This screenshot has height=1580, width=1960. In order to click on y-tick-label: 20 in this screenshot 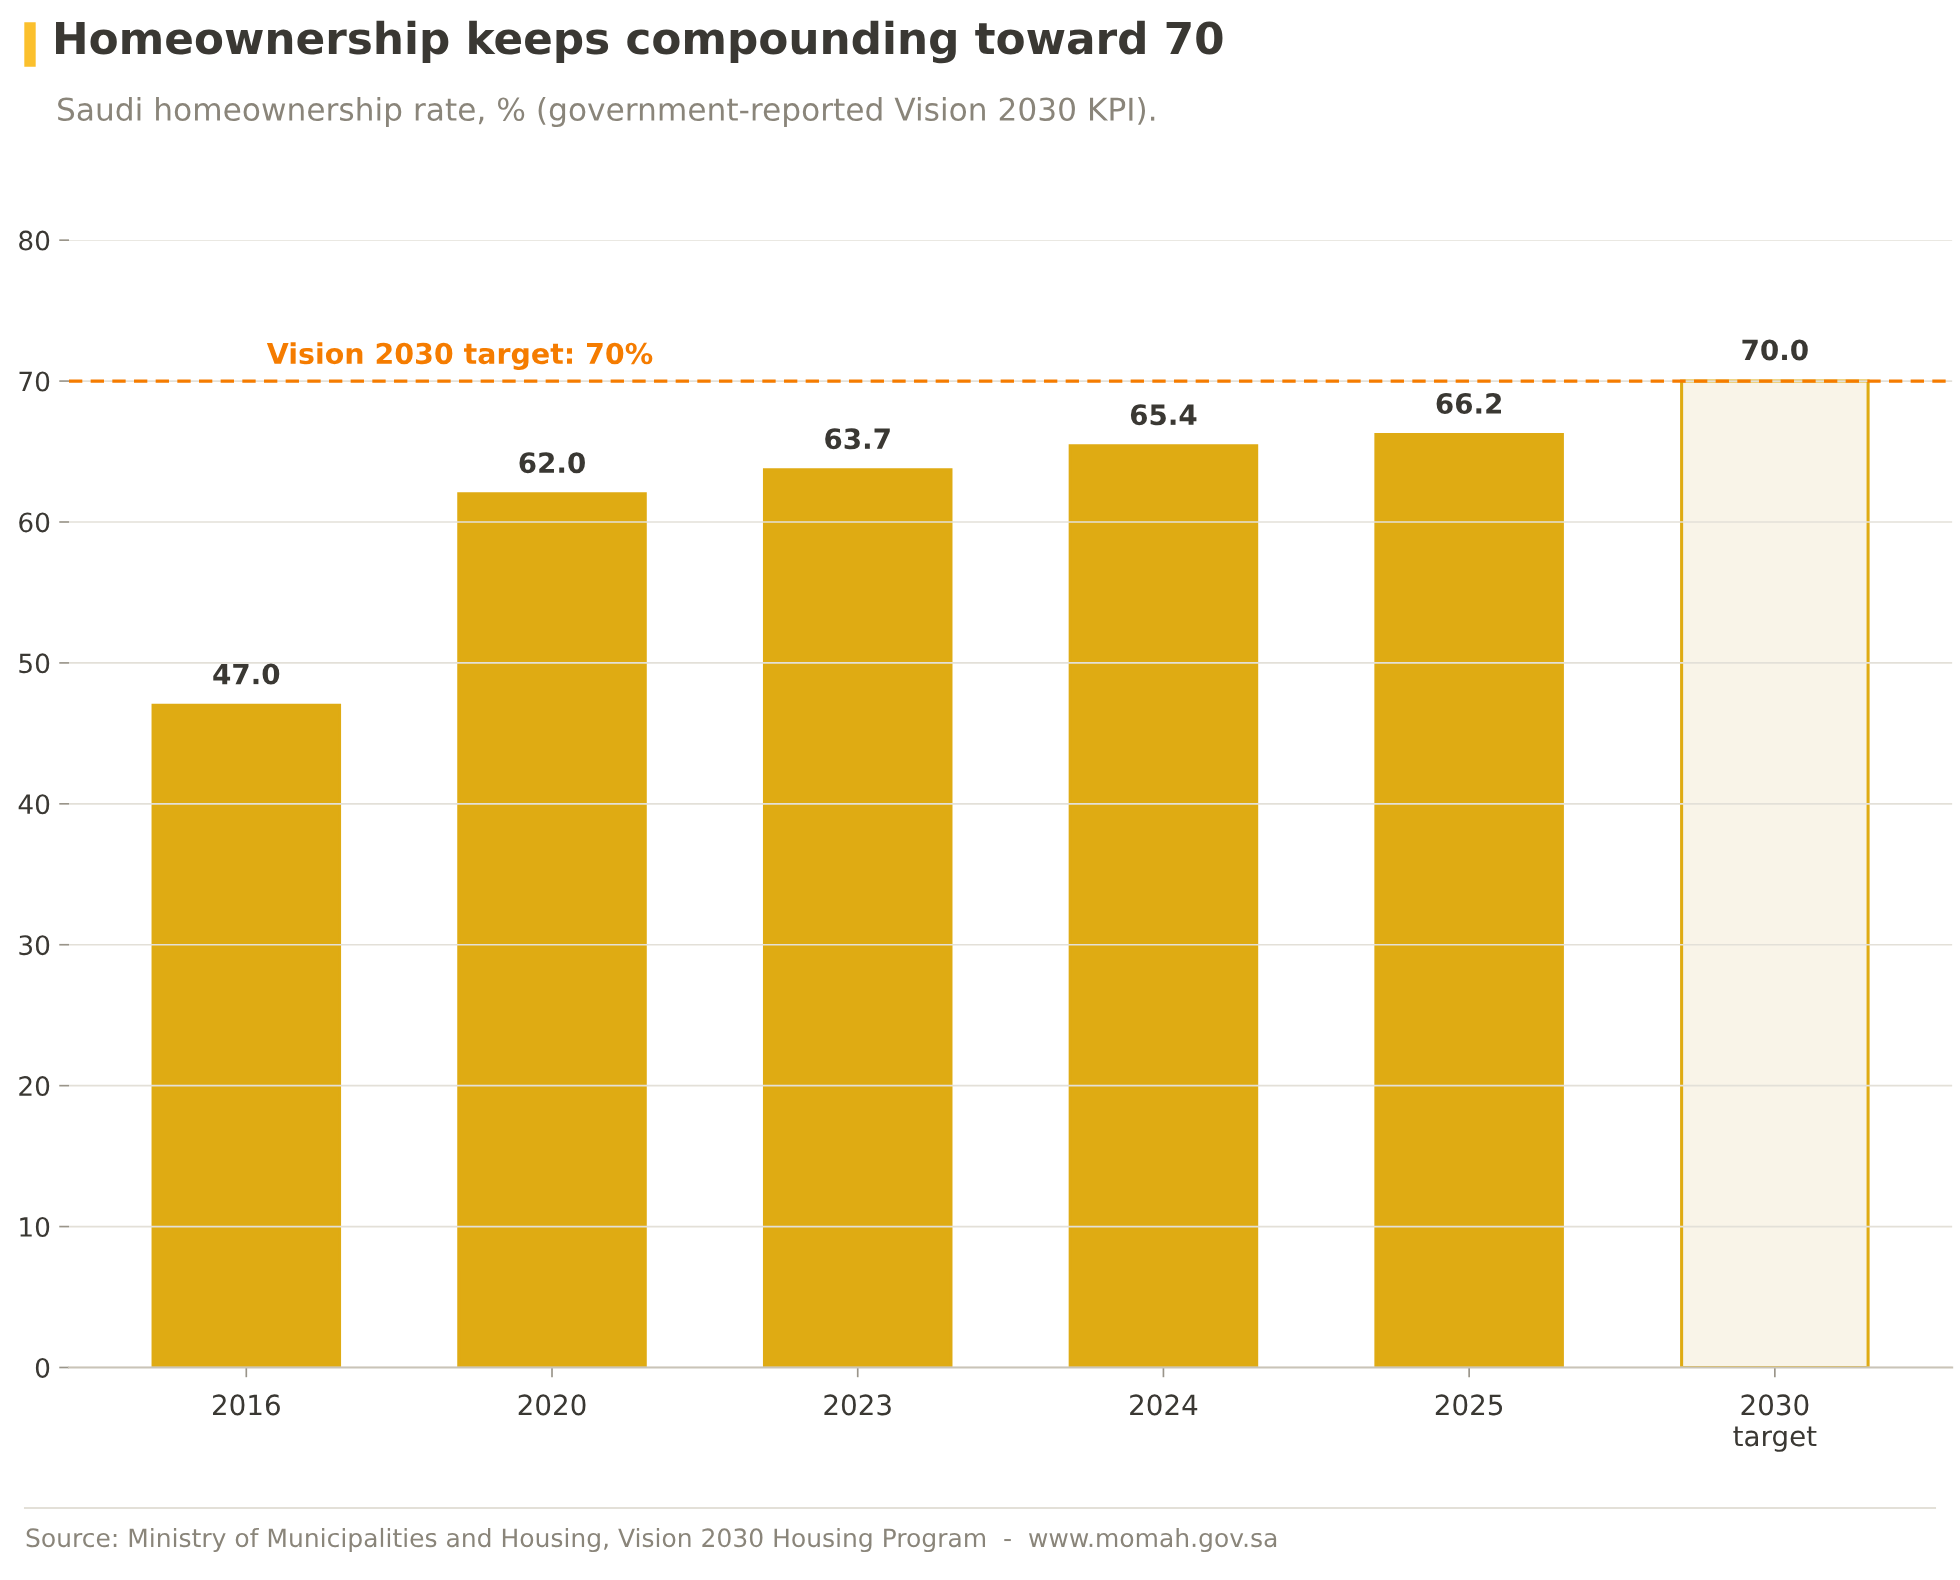, I will do `click(34, 1086)`.